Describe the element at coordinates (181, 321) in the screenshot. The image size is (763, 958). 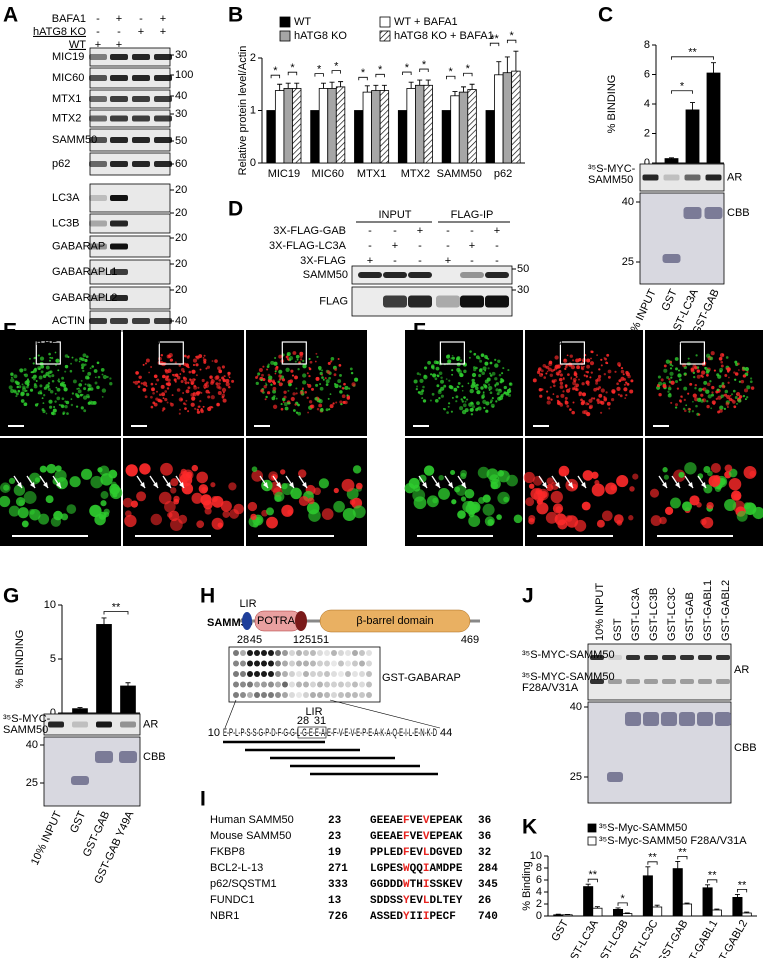
I see `marker-label: 40` at that location.